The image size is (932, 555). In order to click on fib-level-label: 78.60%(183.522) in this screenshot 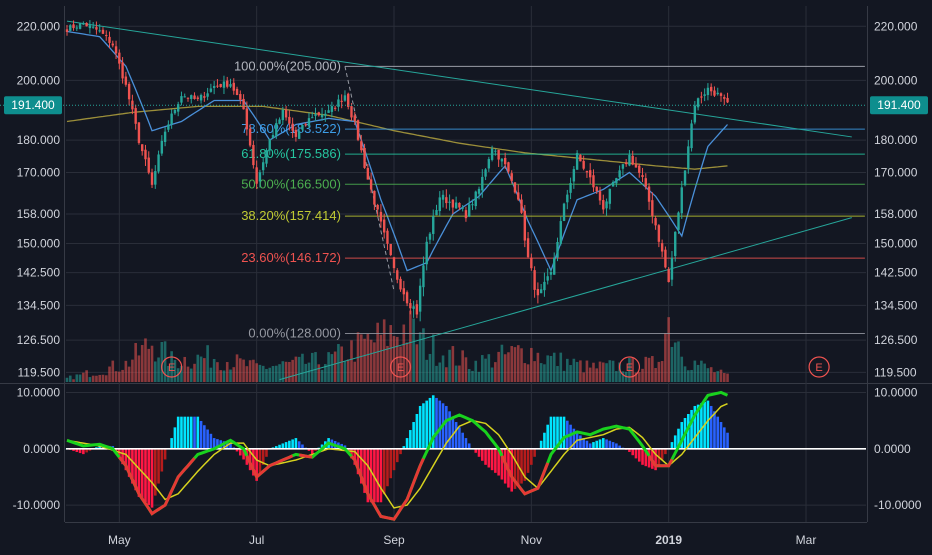, I will do `click(291, 128)`.